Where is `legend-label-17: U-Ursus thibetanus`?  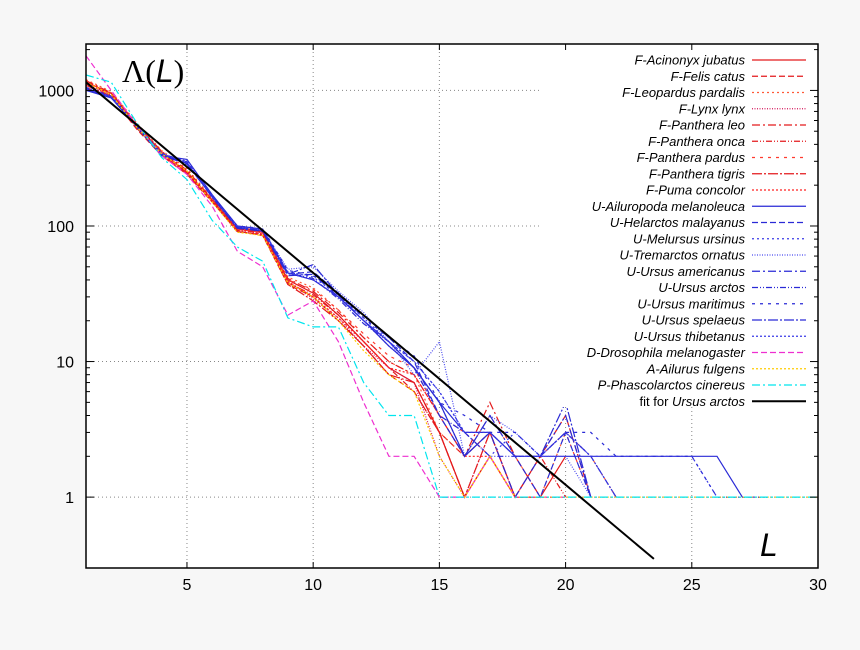 legend-label-17: U-Ursus thibetanus is located at coordinates (690, 336).